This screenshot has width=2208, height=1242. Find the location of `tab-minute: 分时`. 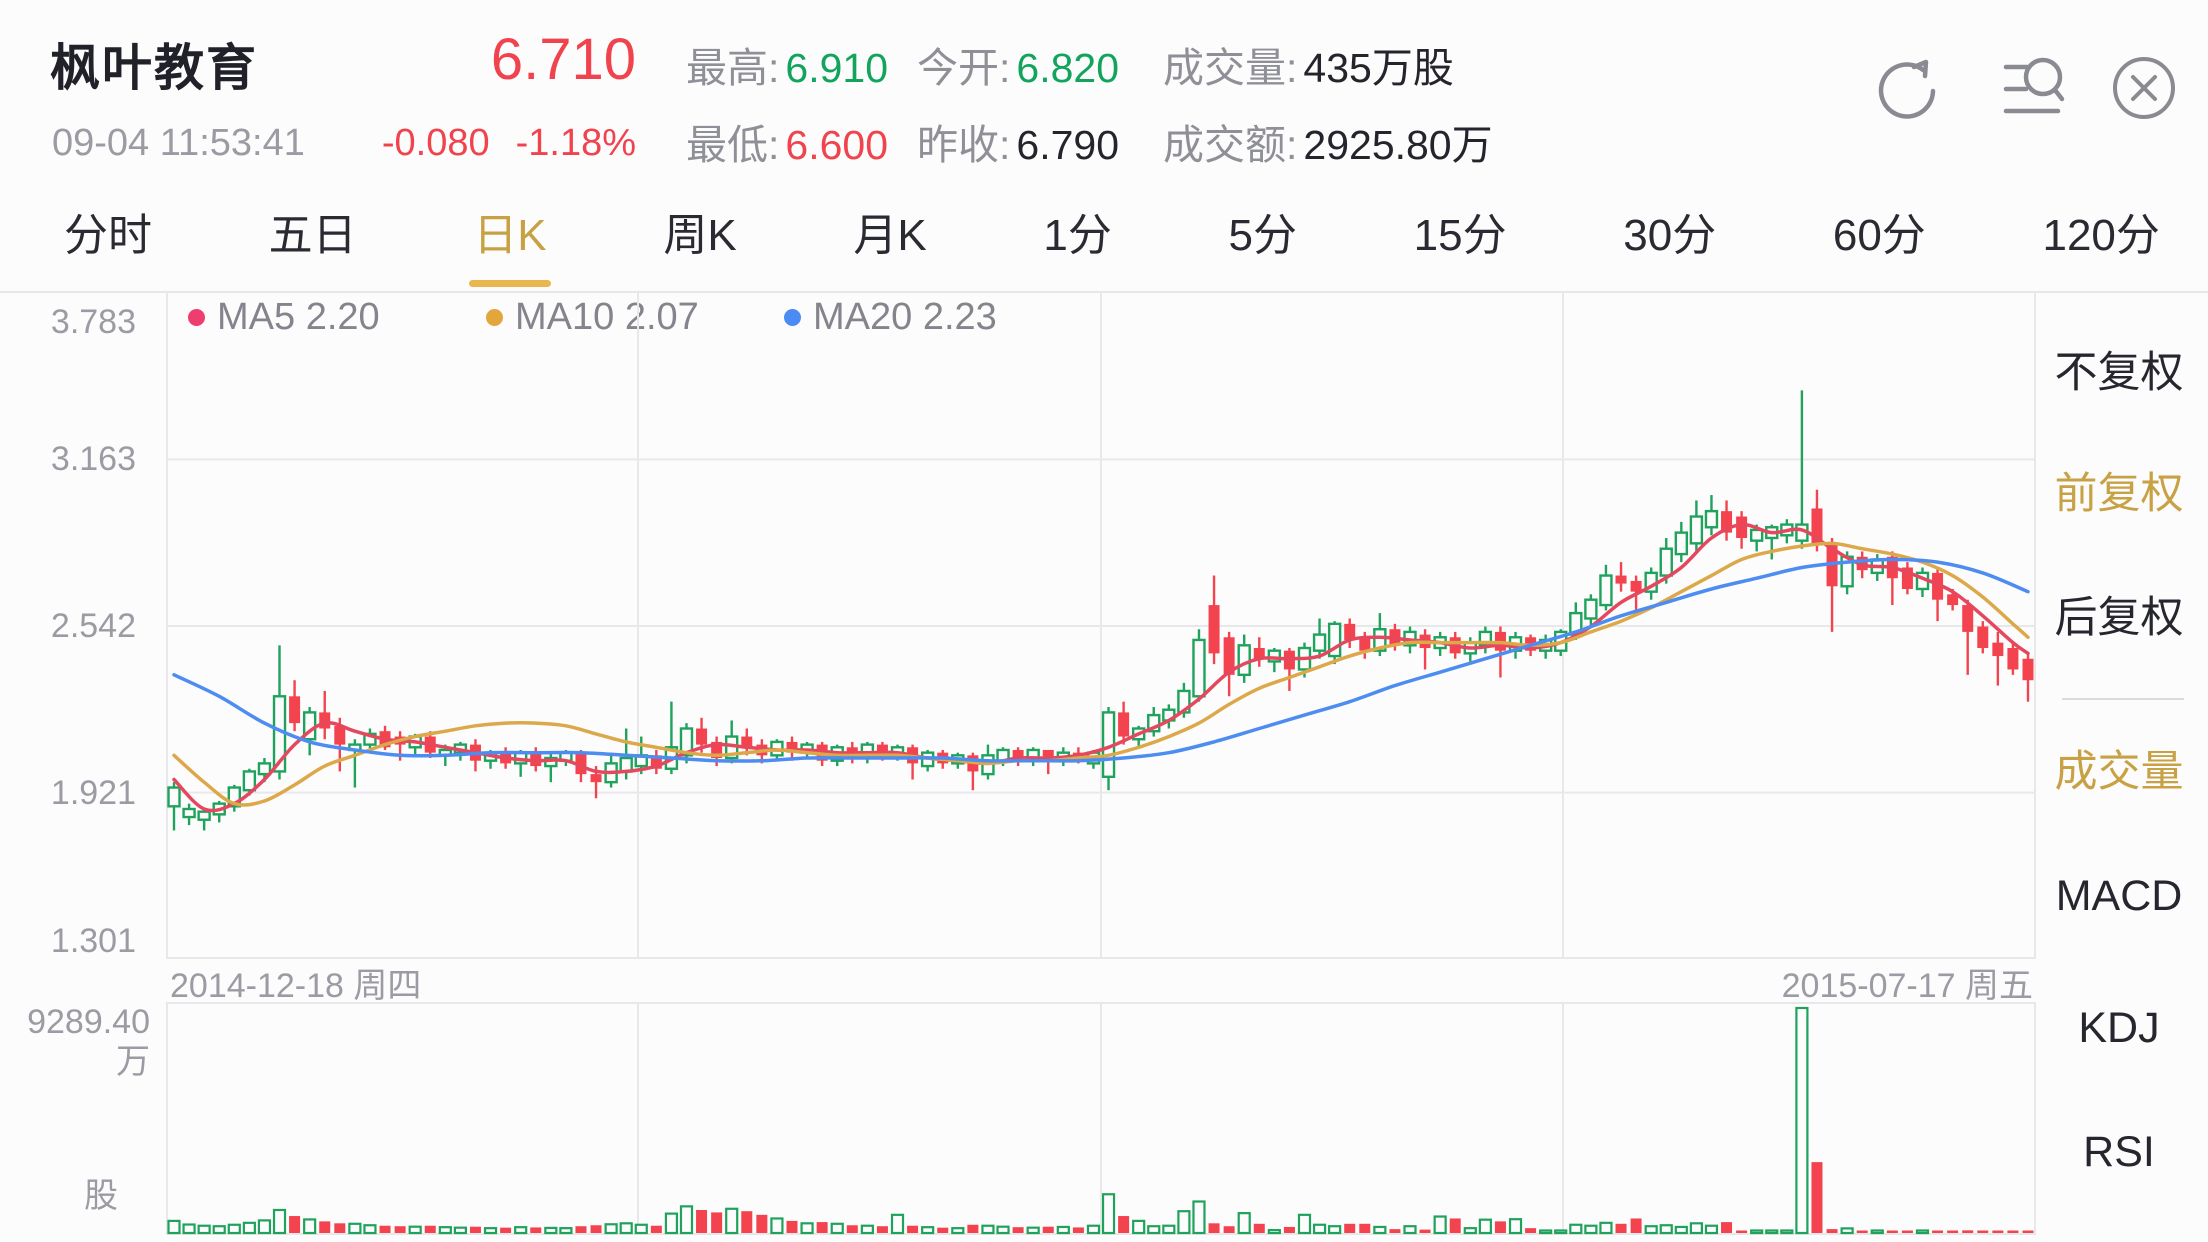

tab-minute: 分时 is located at coordinates (108, 235).